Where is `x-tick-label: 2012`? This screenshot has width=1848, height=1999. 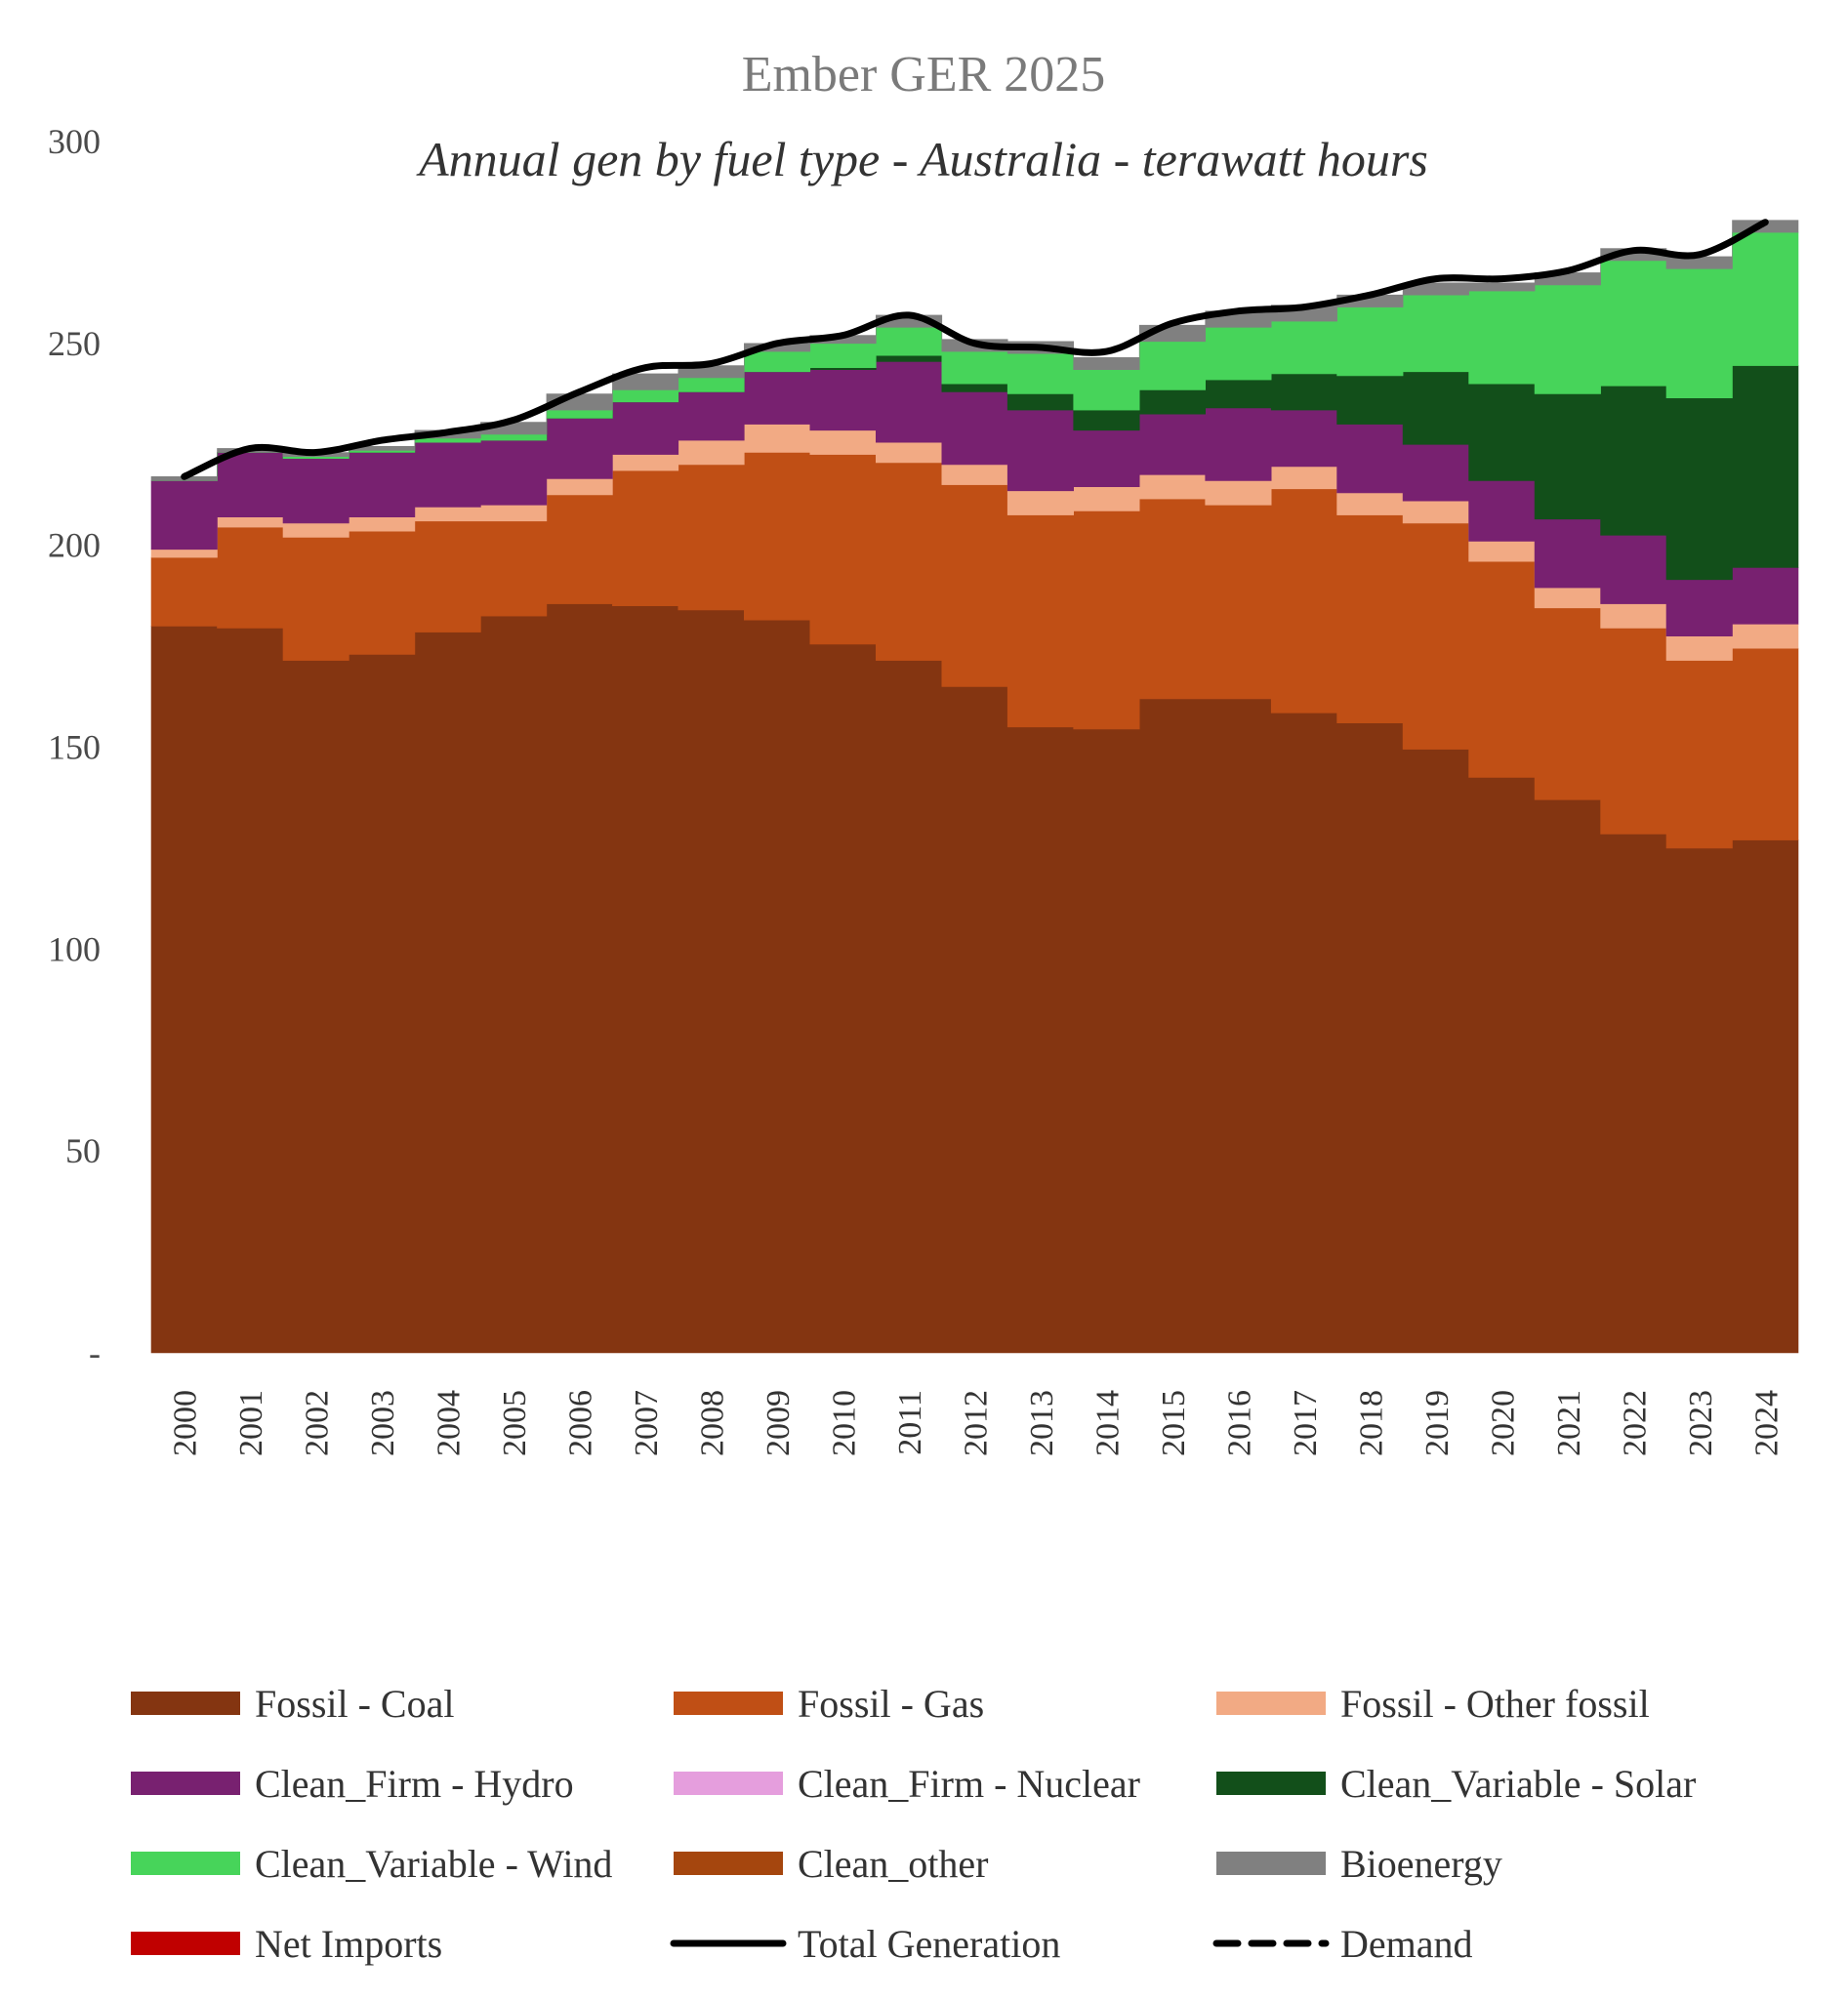
x-tick-label: 2012 is located at coordinates (977, 1423).